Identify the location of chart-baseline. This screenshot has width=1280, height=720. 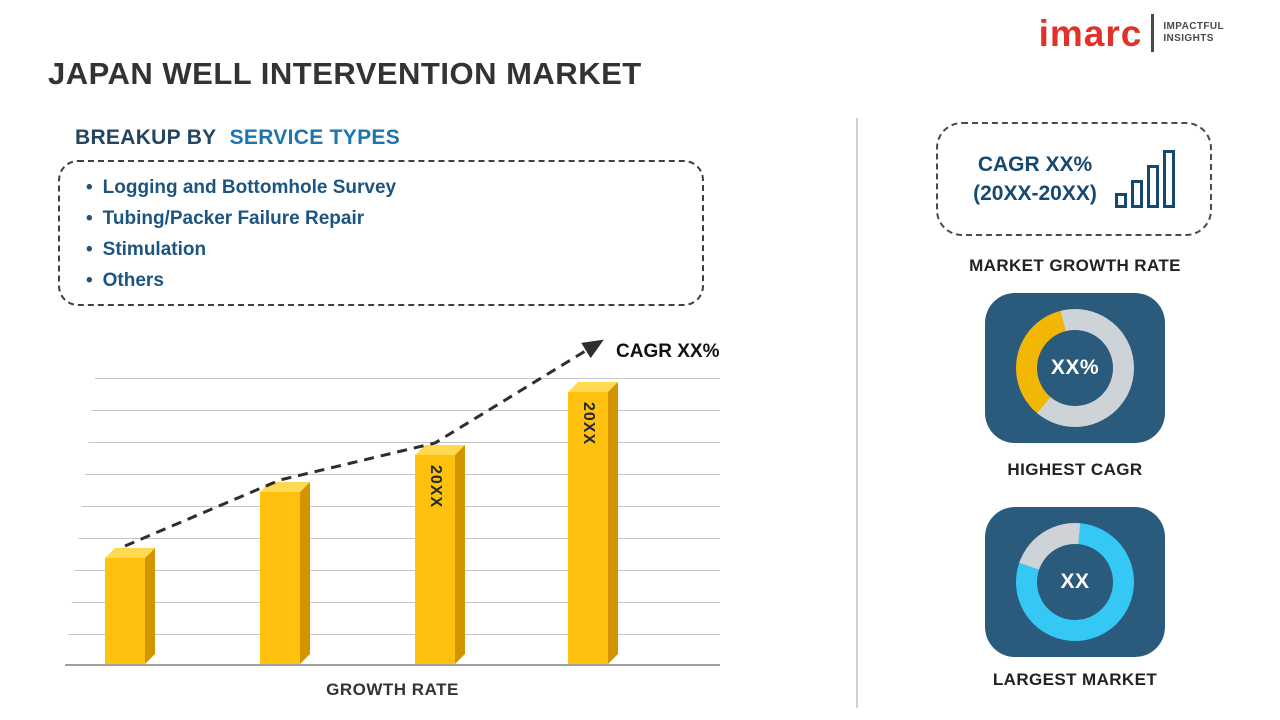
(392, 665).